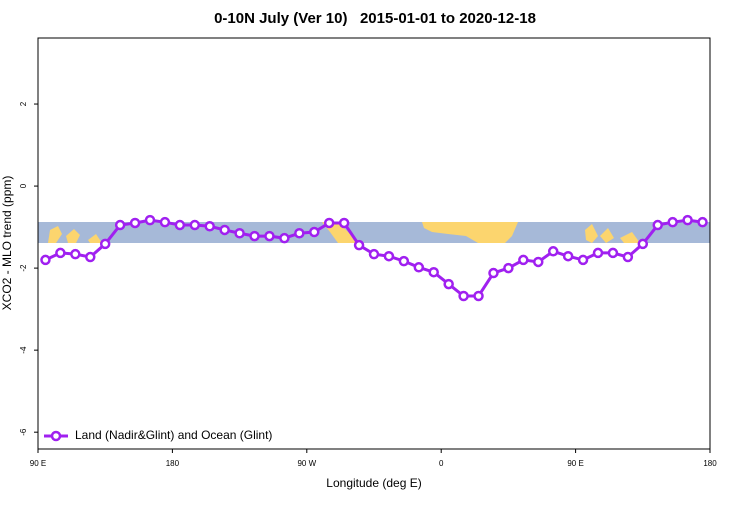  What do you see at coordinates (23, 103) in the screenshot?
I see `y-tick-label: 2` at bounding box center [23, 103].